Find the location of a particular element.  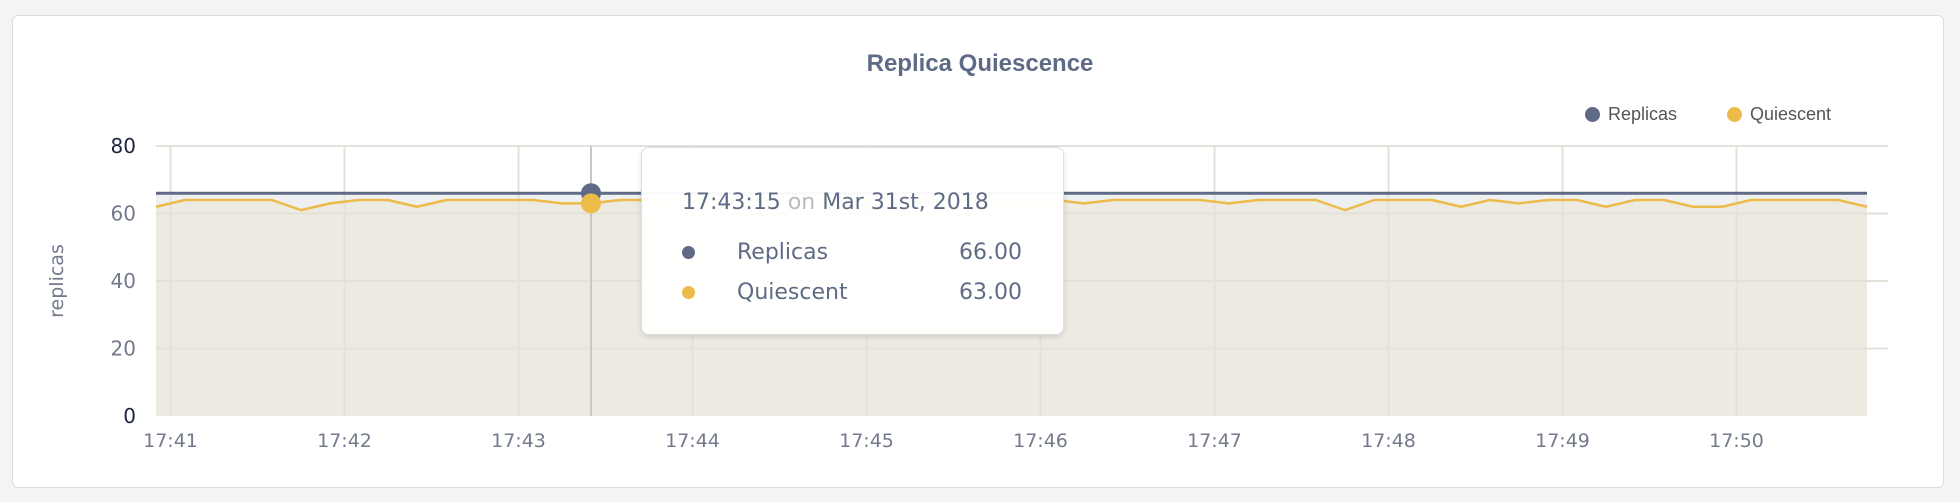

y-tick-label: 40 is located at coordinates (123, 281).